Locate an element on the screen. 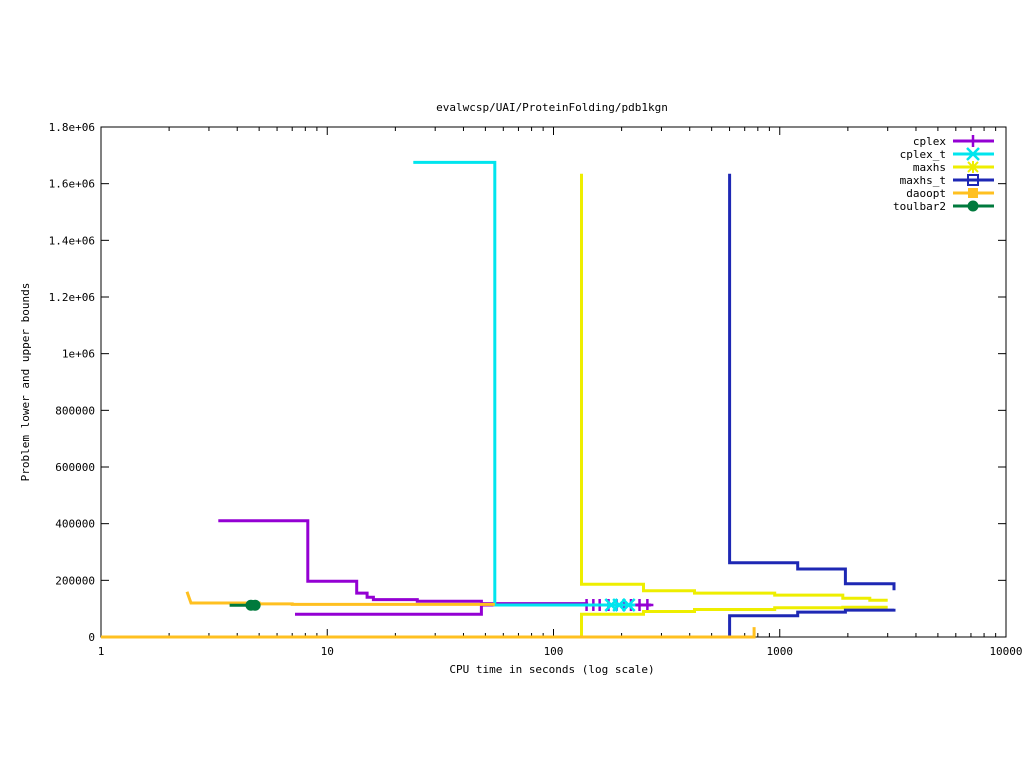 Image resolution: width=1024 pixels, height=768 pixels. y-tick-label: 400000 is located at coordinates (75, 524).